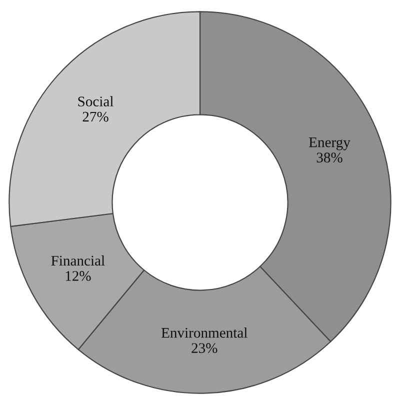 Image resolution: width=400 pixels, height=405 pixels. I want to click on slice-label: Social, so click(96, 101).